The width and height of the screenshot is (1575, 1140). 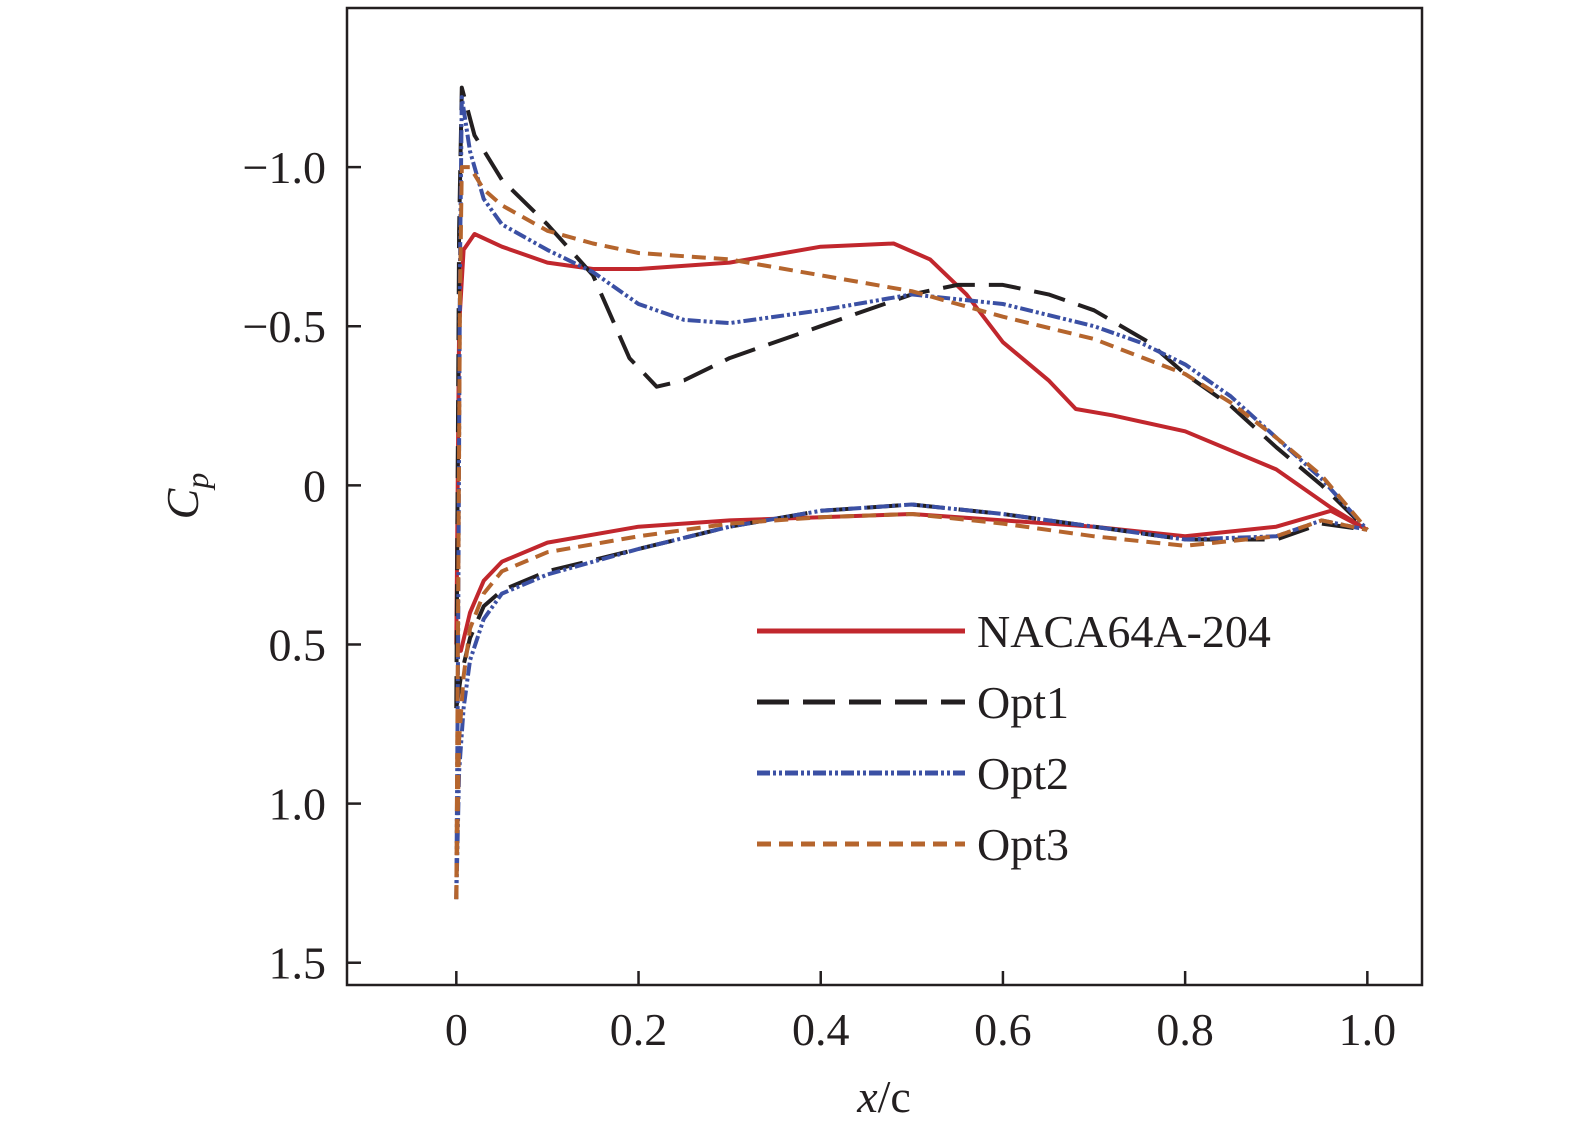 What do you see at coordinates (284, 167) in the screenshot?
I see `y-tick-label: −1.0` at bounding box center [284, 167].